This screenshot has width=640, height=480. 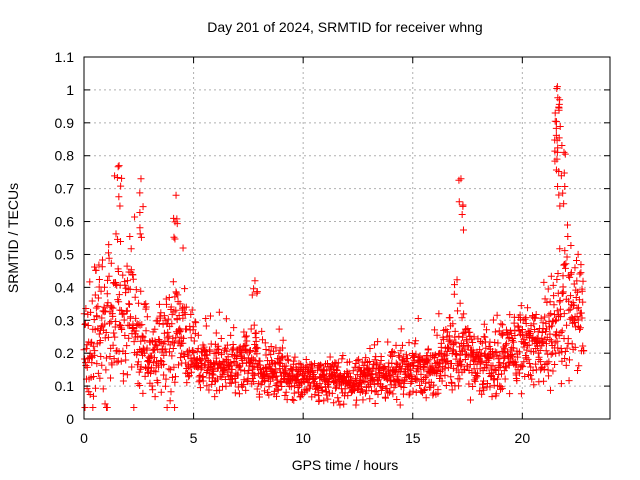 I want to click on y-tick-label: 0.5, so click(x=65, y=254).